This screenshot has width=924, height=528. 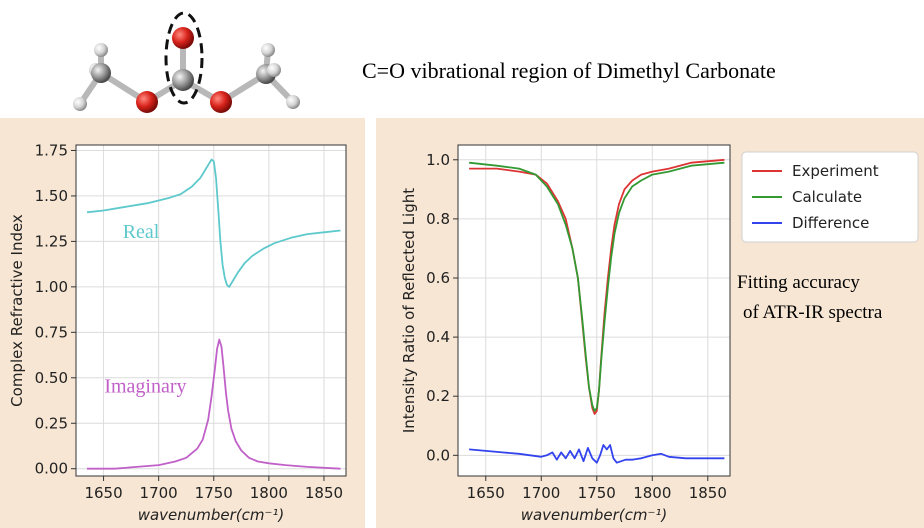 What do you see at coordinates (438, 396) in the screenshot?
I see `y-tick-label: 0.2` at bounding box center [438, 396].